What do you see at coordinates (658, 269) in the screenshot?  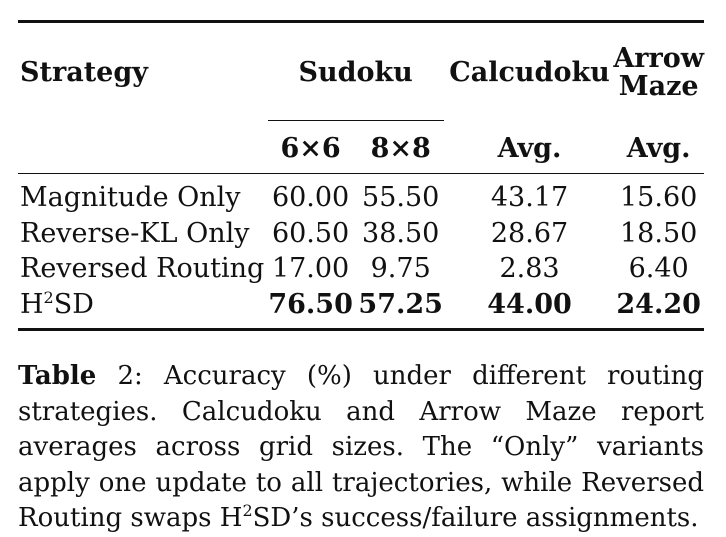 I see `cell-arrow-maze-avg: 6.40` at bounding box center [658, 269].